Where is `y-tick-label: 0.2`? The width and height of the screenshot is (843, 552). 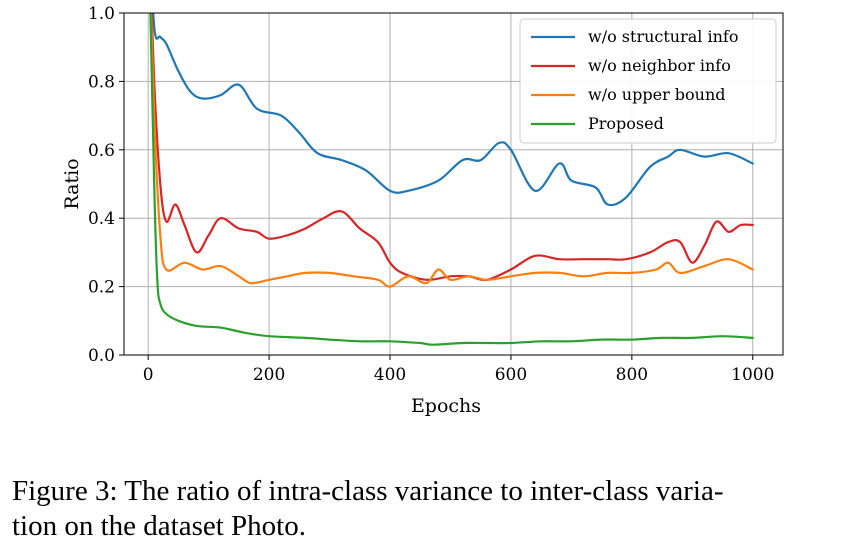 y-tick-label: 0.2 is located at coordinates (101, 288).